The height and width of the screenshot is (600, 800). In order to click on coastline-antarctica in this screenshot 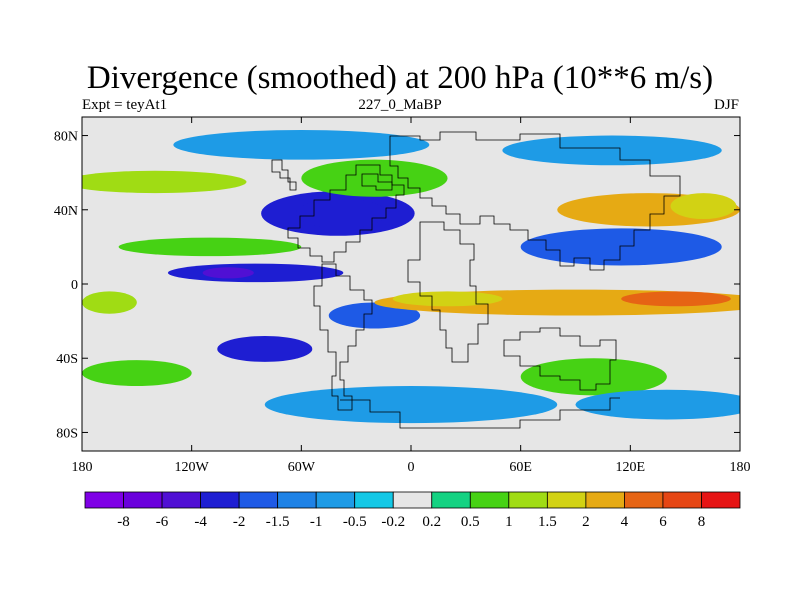, I will do `click(480, 413)`.